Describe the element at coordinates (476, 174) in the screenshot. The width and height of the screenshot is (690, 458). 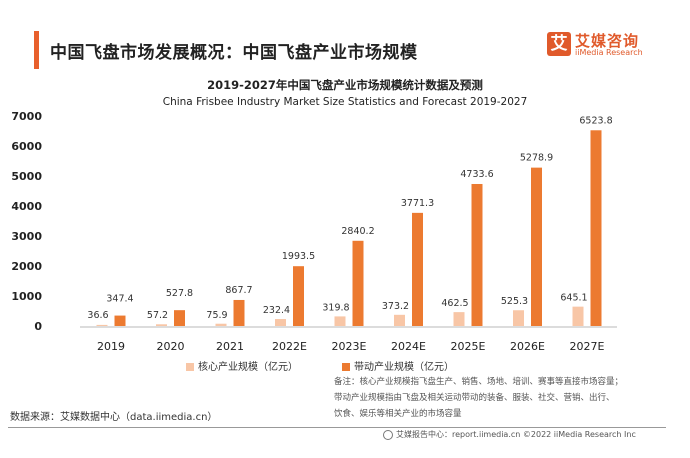
I see `data-label-driven: 4733.6` at that location.